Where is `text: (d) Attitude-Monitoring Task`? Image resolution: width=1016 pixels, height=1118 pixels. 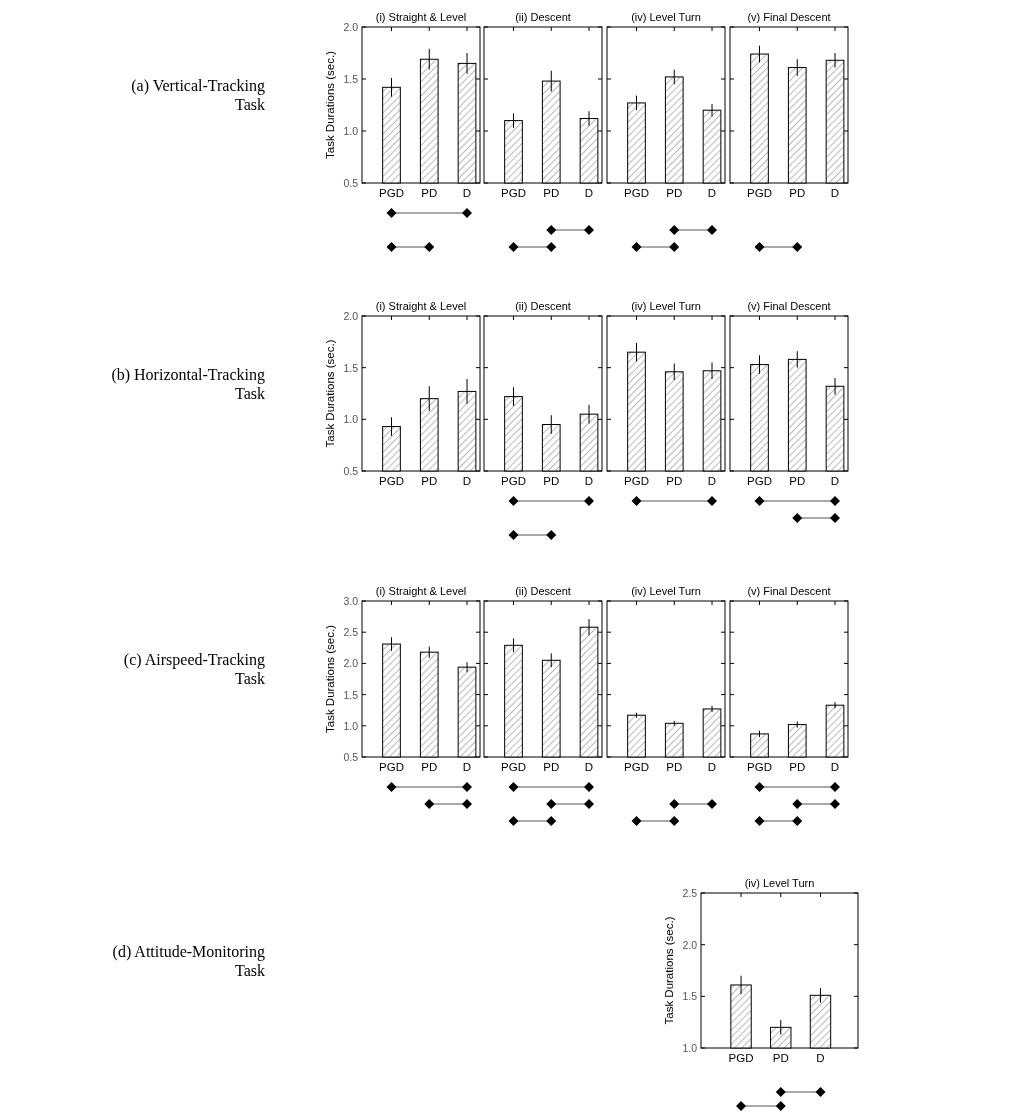 text: (d) Attitude-Monitoring Task is located at coordinates (188, 960).